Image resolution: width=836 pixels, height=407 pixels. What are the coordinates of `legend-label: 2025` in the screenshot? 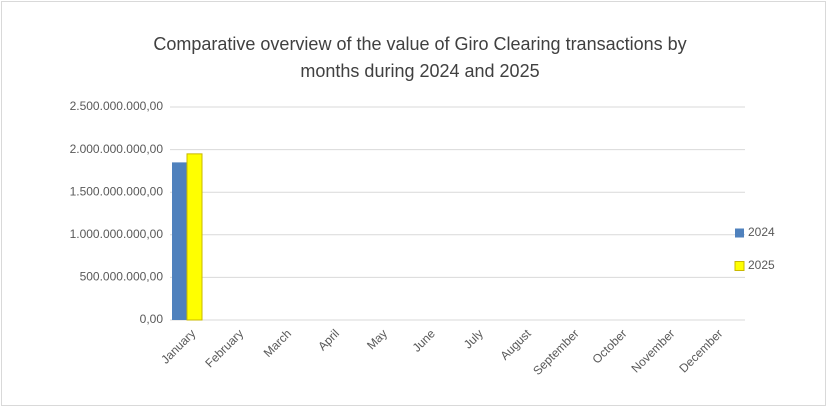 It's located at (761, 265).